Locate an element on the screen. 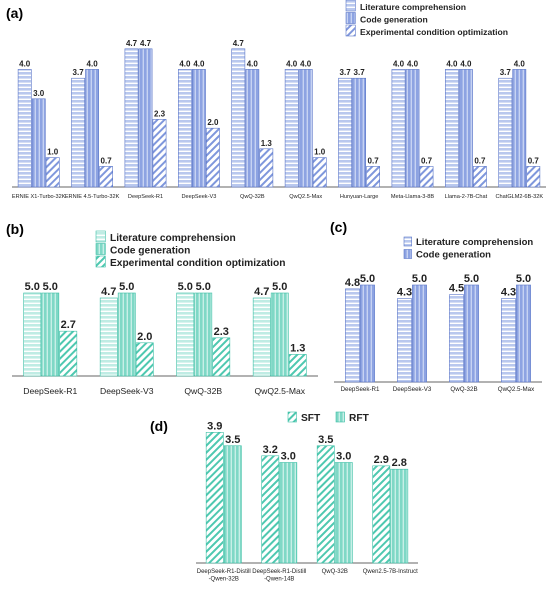 Image resolution: width=550 pixels, height=593 pixels. bar-code-generation-hunyuan-large is located at coordinates (359, 132).